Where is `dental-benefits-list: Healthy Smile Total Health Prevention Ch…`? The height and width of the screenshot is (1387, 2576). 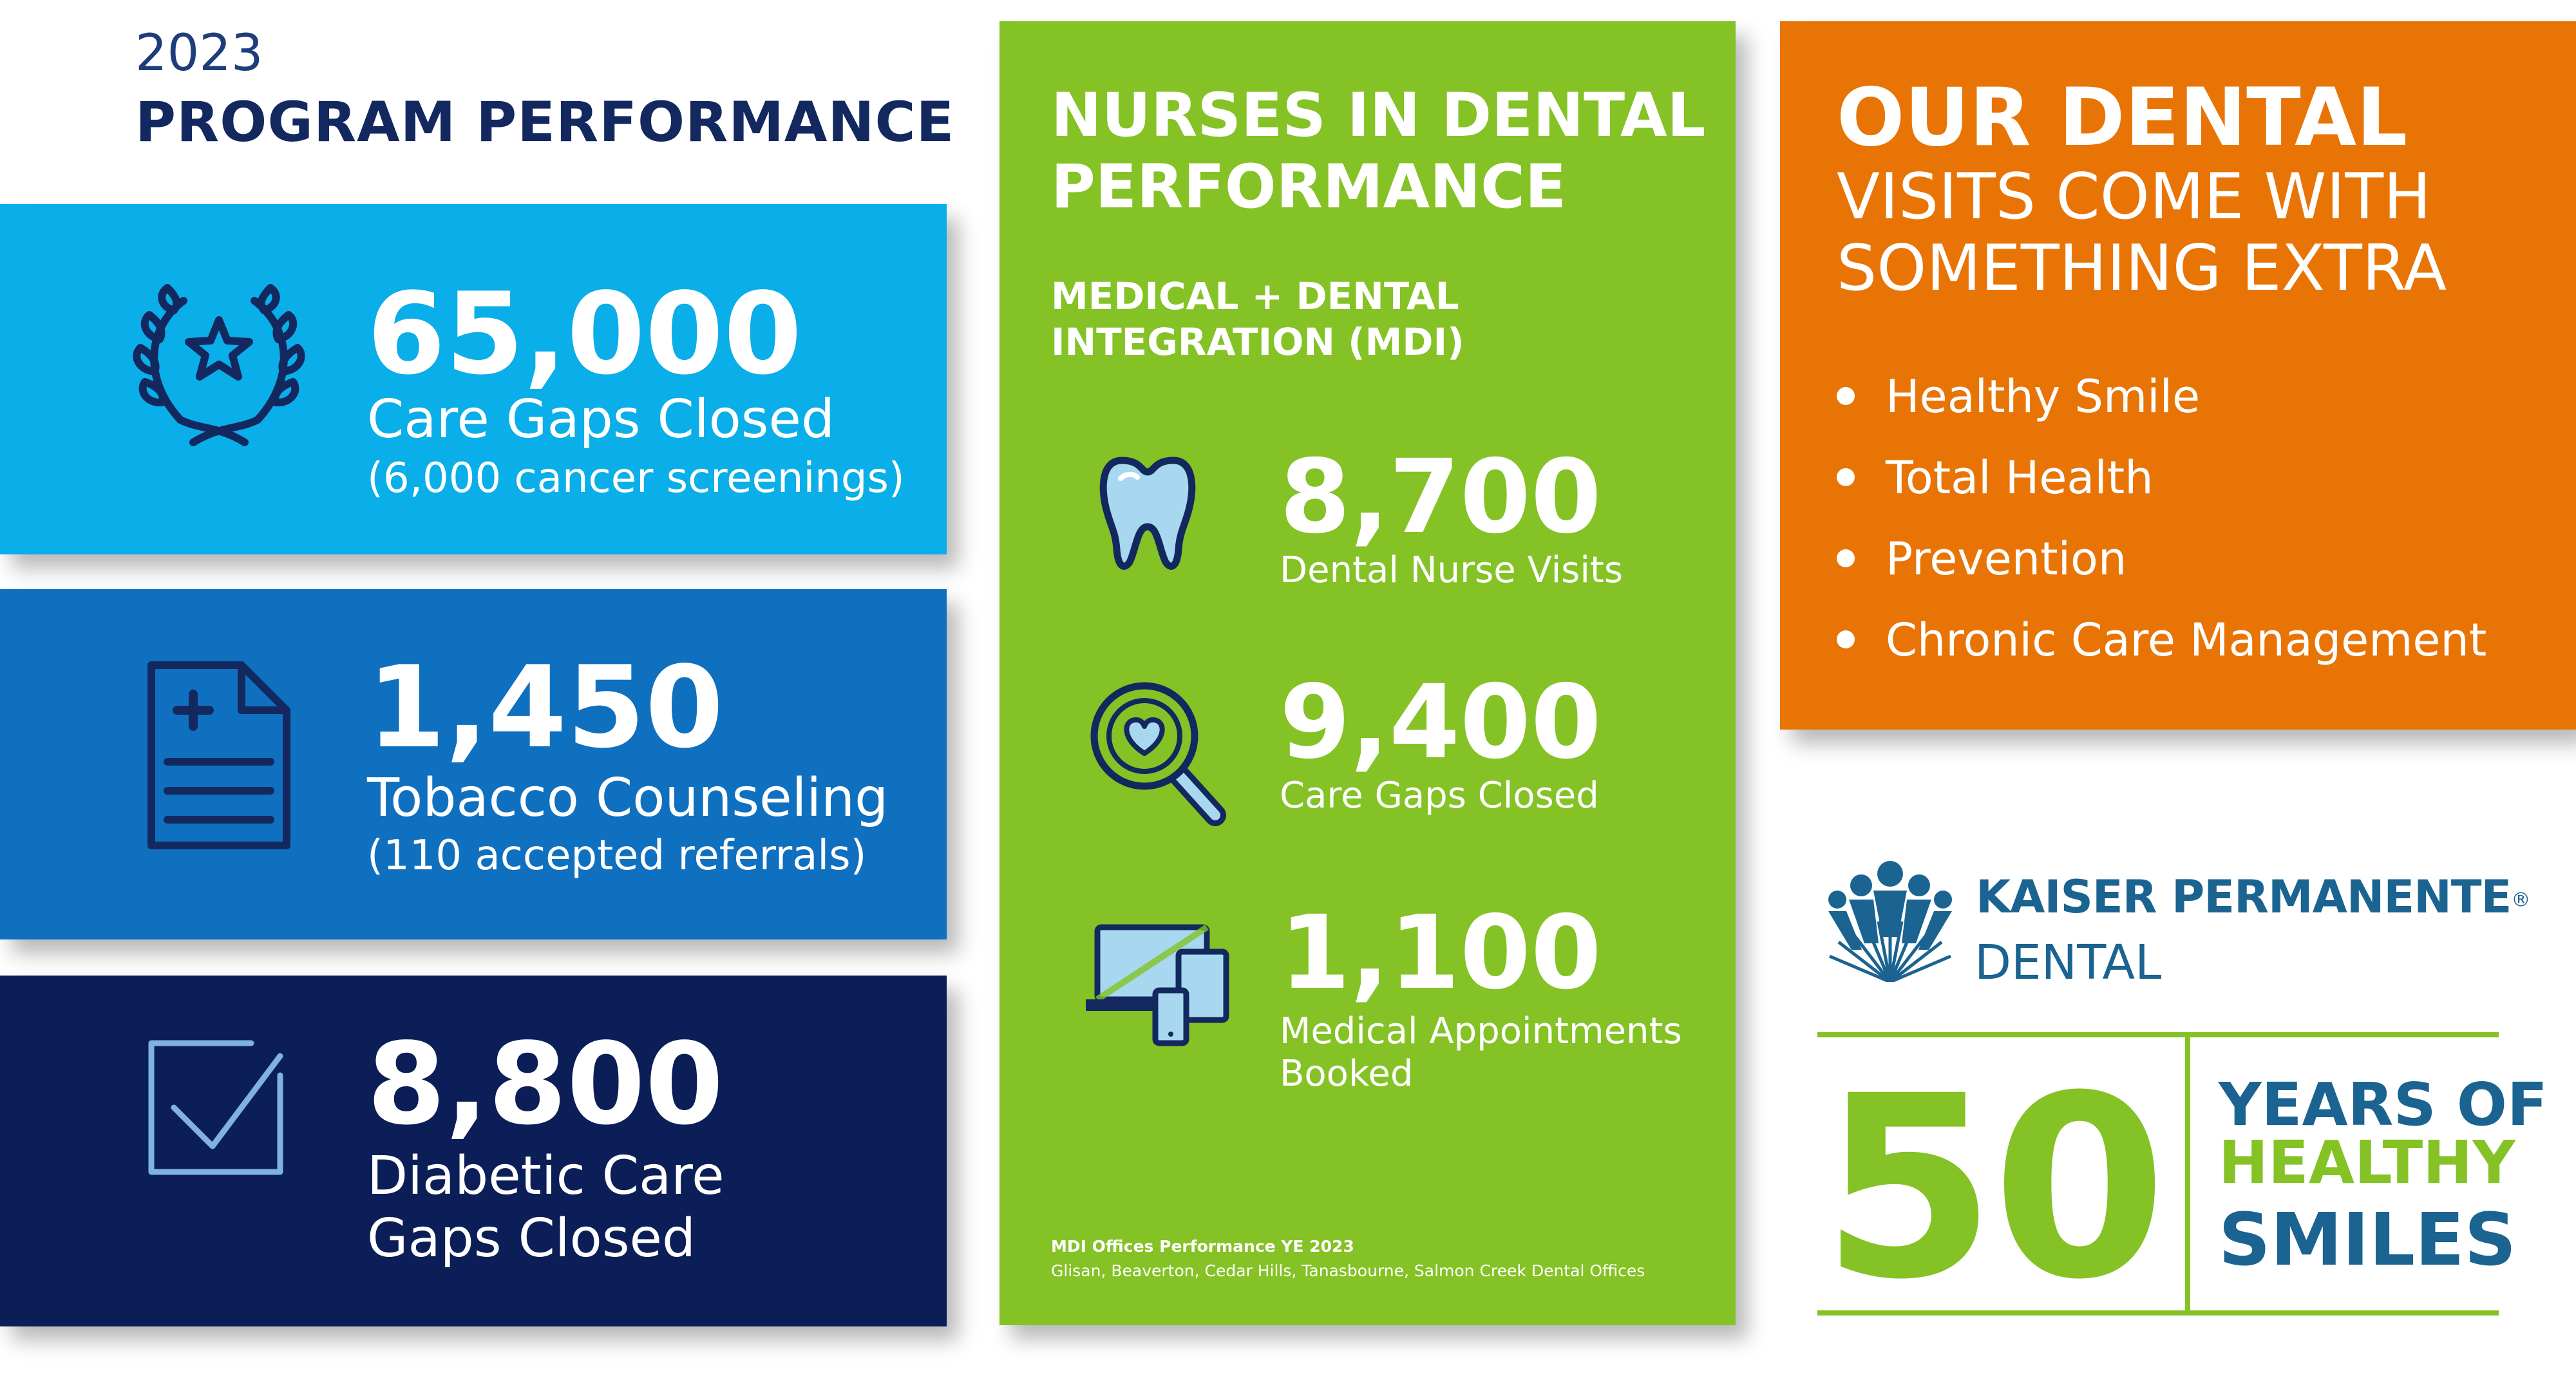
dental-benefits-list: Healthy Smile Total Health Prevention Ch… is located at coordinates (2161, 518).